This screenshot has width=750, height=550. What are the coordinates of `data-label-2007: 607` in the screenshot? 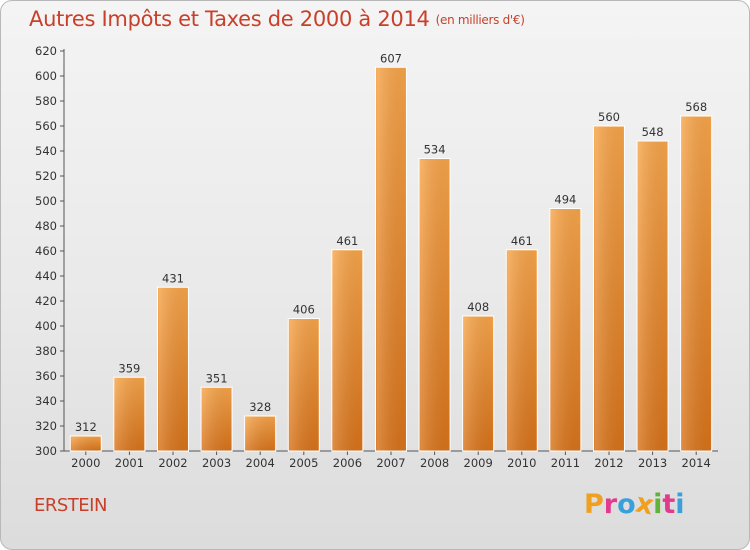 It's located at (391, 58).